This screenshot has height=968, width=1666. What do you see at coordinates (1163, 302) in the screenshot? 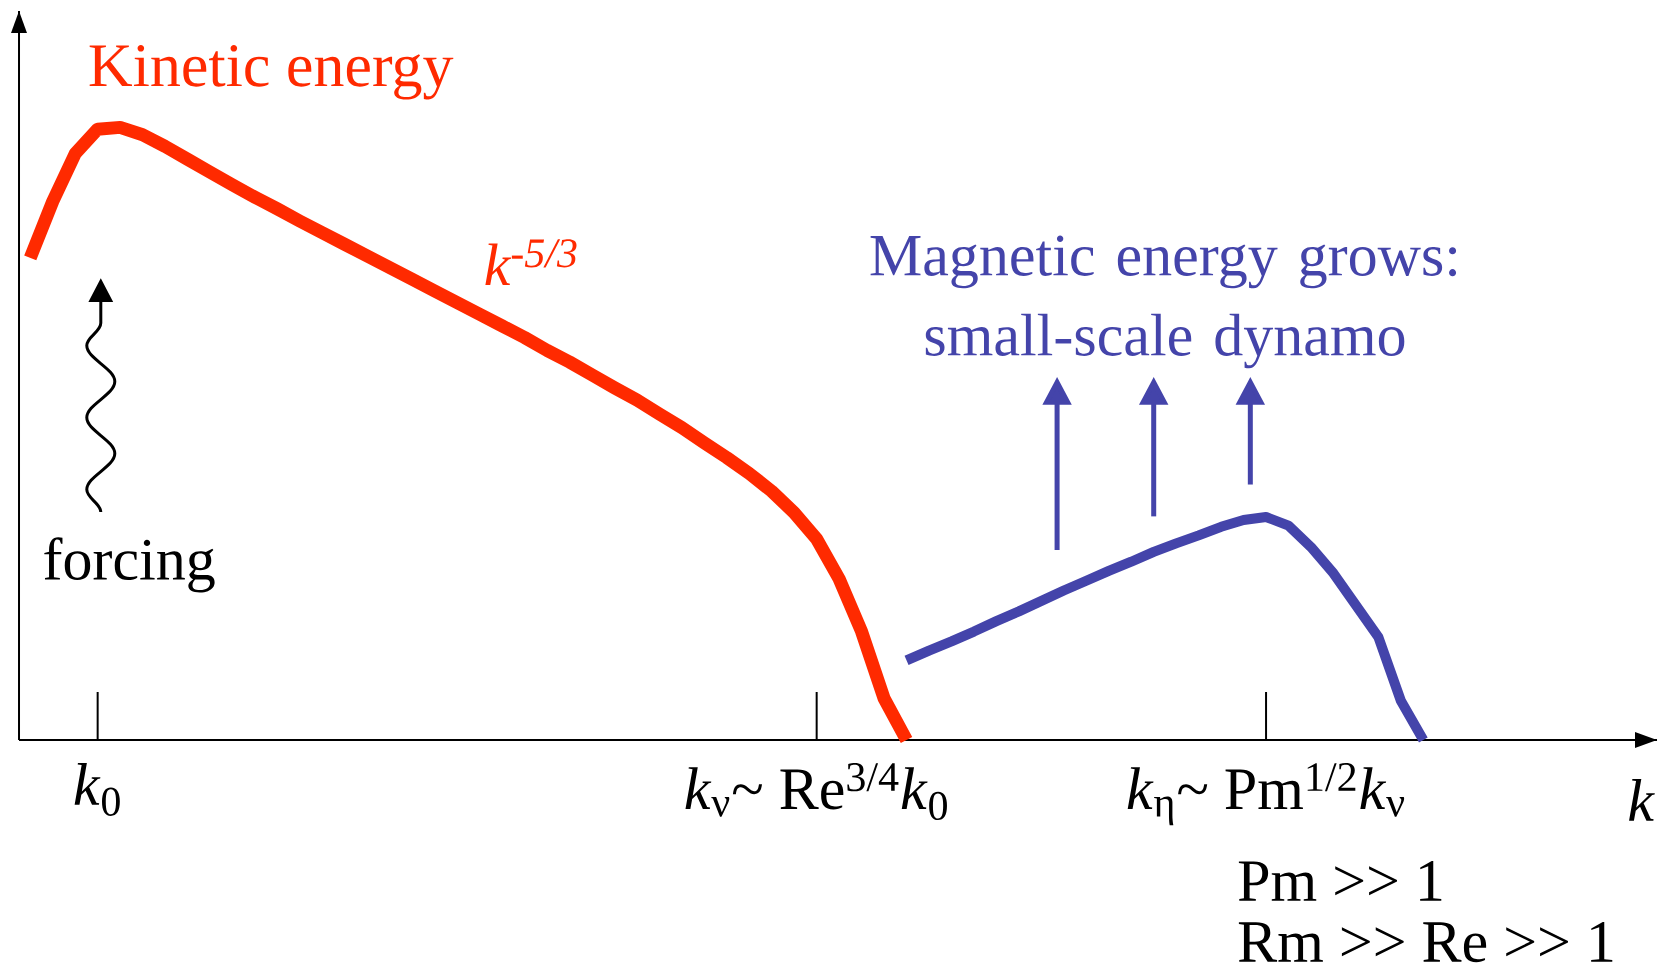
I see `text: Magnetic energy grows: small-scale dynamo` at bounding box center [1163, 302].